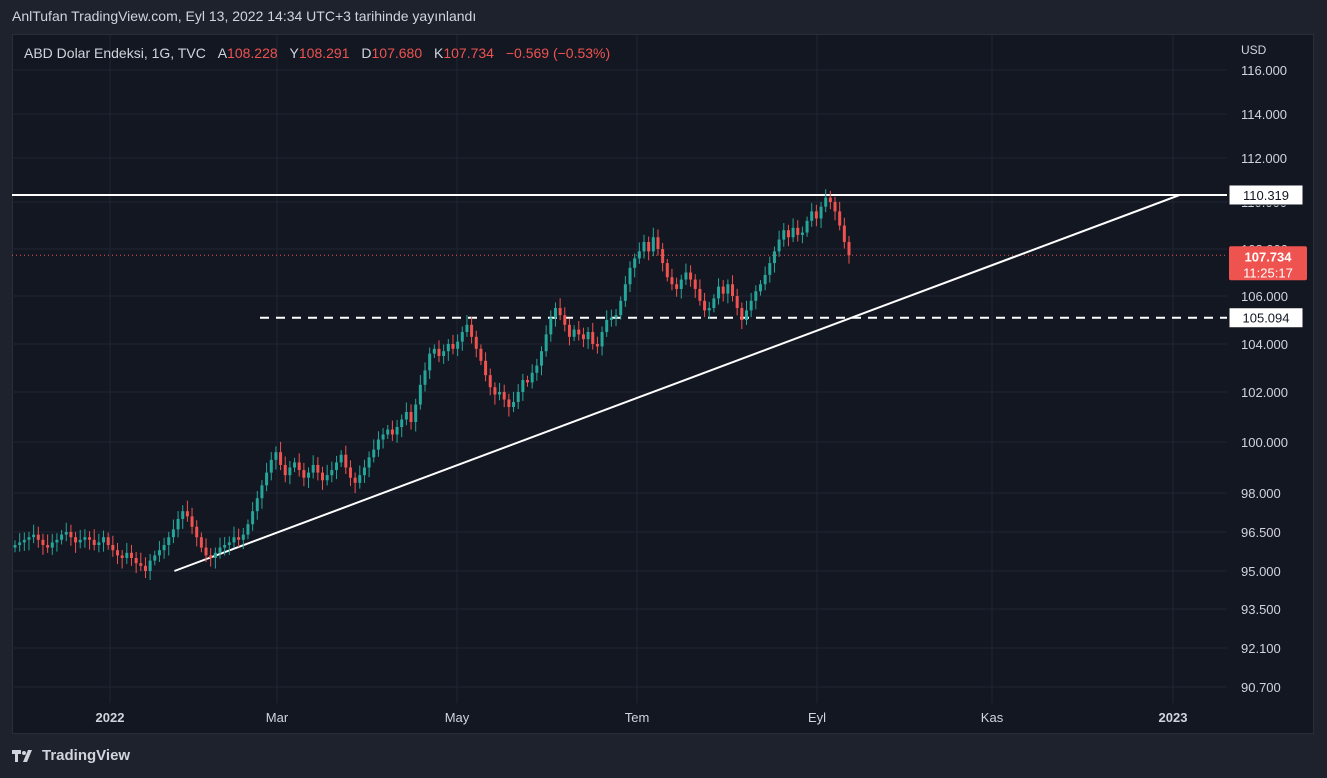 The width and height of the screenshot is (1327, 778). I want to click on footer-brand: TradingView, so click(71, 755).